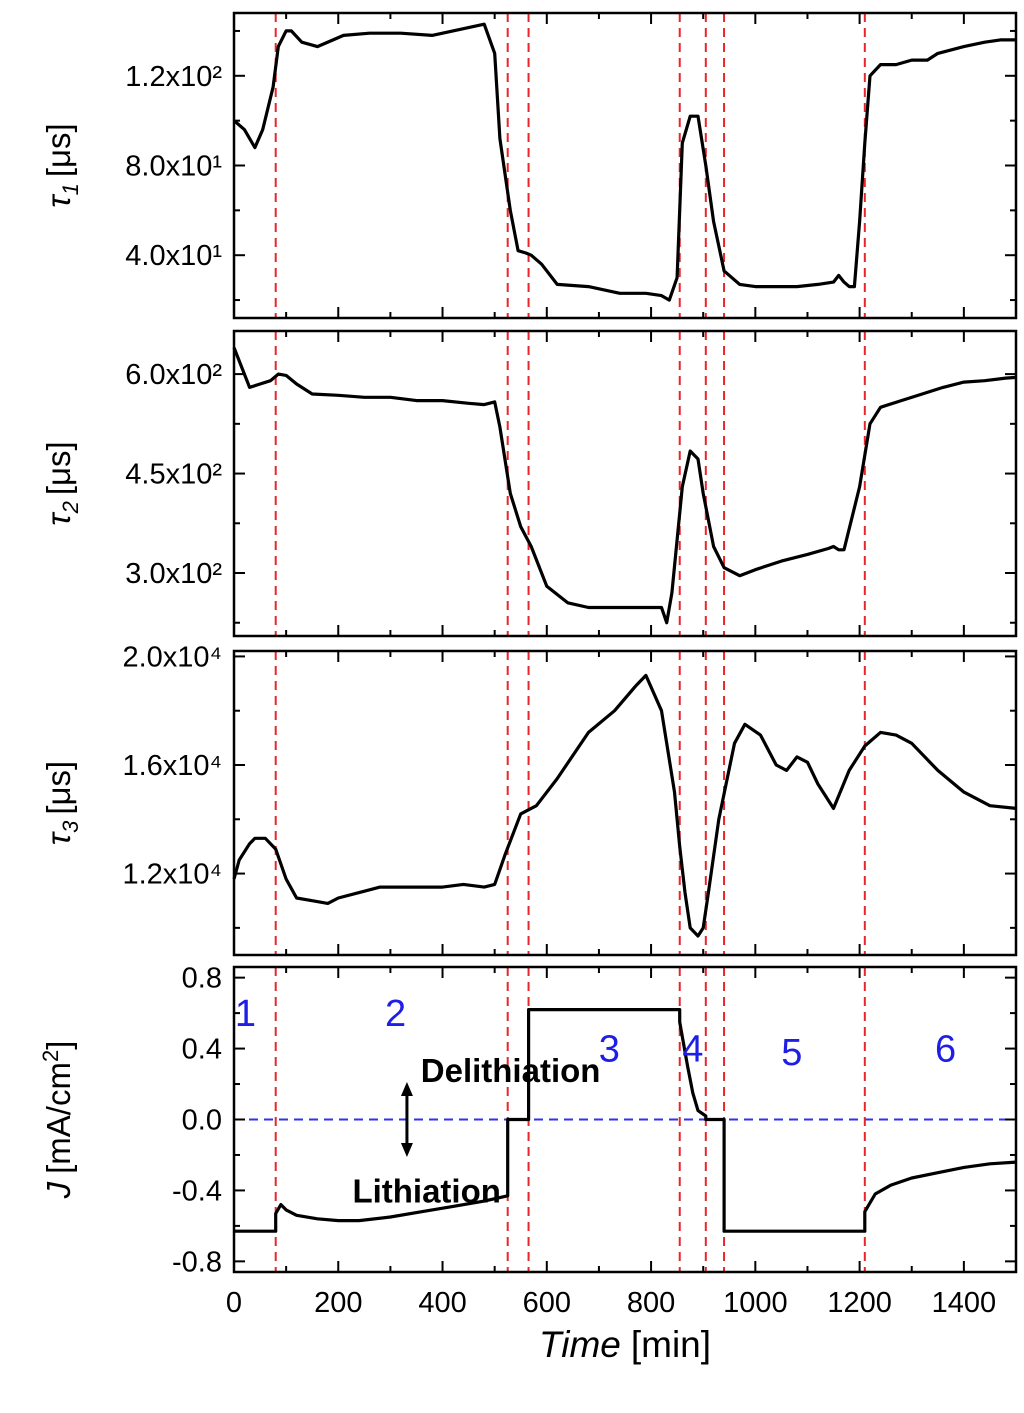 This screenshot has width=1024, height=1413. What do you see at coordinates (671, 1344) in the screenshot?
I see `x-label-unit: [min]` at bounding box center [671, 1344].